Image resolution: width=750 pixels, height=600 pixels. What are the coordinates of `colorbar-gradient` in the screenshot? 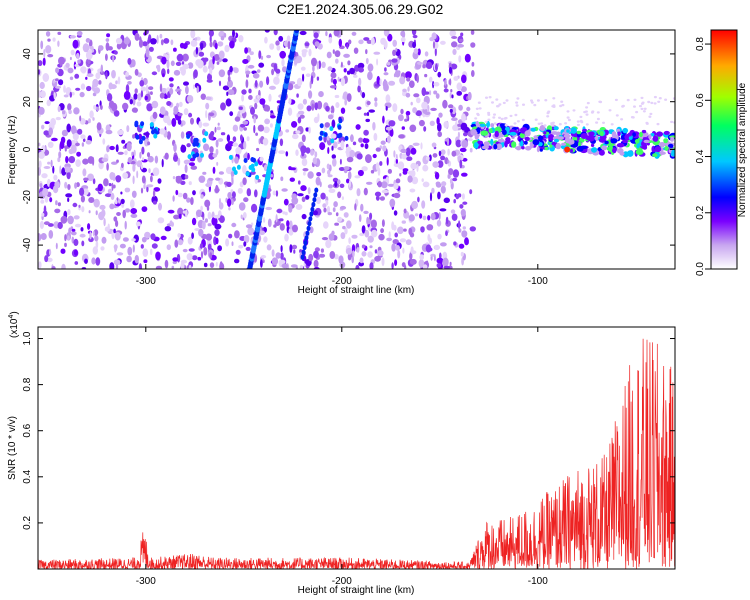 It's located at (724, 149).